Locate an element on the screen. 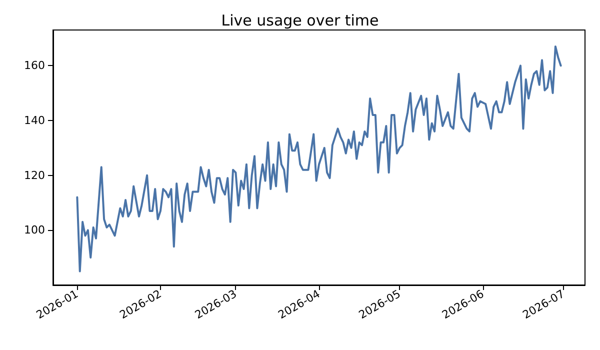  y-tick-label: 160 is located at coordinates (34, 65).